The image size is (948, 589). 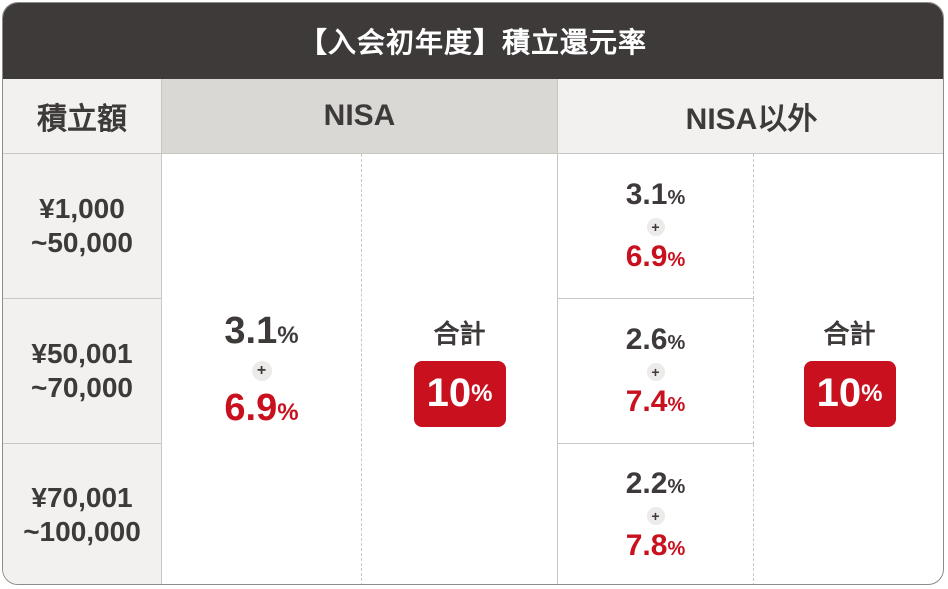 I want to click on non-nisa-rate-row-3: 2.2% + 7.8%, so click(x=656, y=514).